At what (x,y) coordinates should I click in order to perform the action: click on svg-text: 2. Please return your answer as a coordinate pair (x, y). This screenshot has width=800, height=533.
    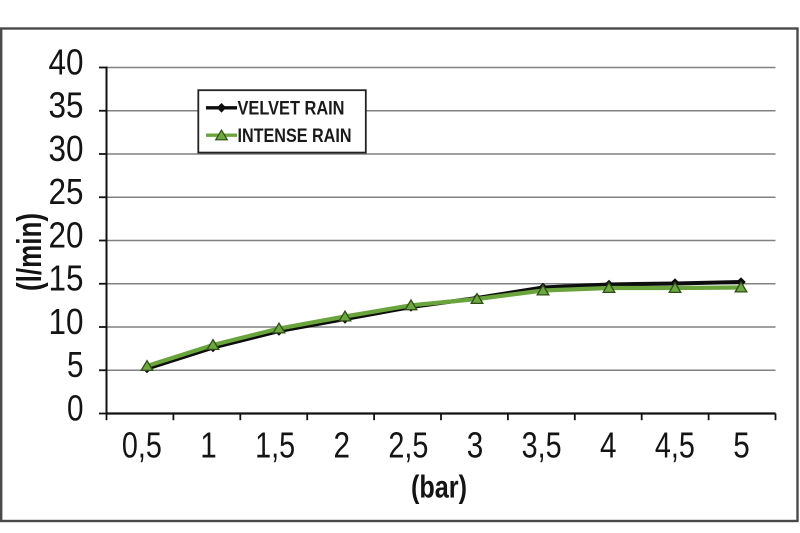
    Looking at the image, I should click on (342, 445).